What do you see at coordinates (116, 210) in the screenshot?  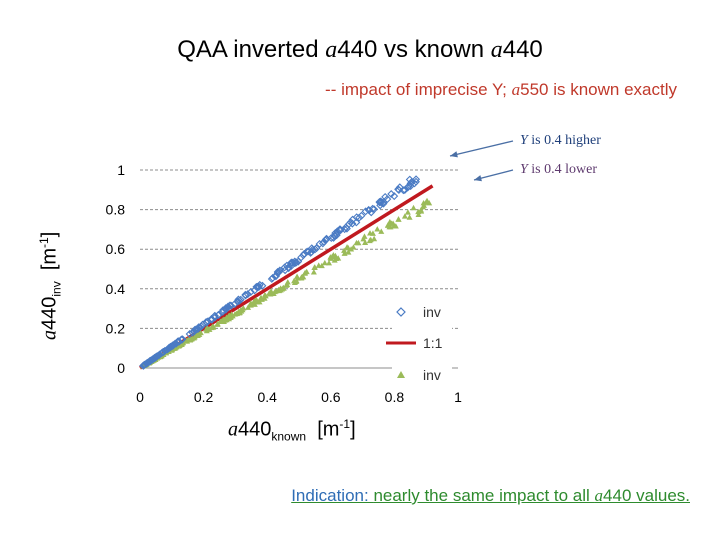 I see `y-tick-label: 0.8` at bounding box center [116, 210].